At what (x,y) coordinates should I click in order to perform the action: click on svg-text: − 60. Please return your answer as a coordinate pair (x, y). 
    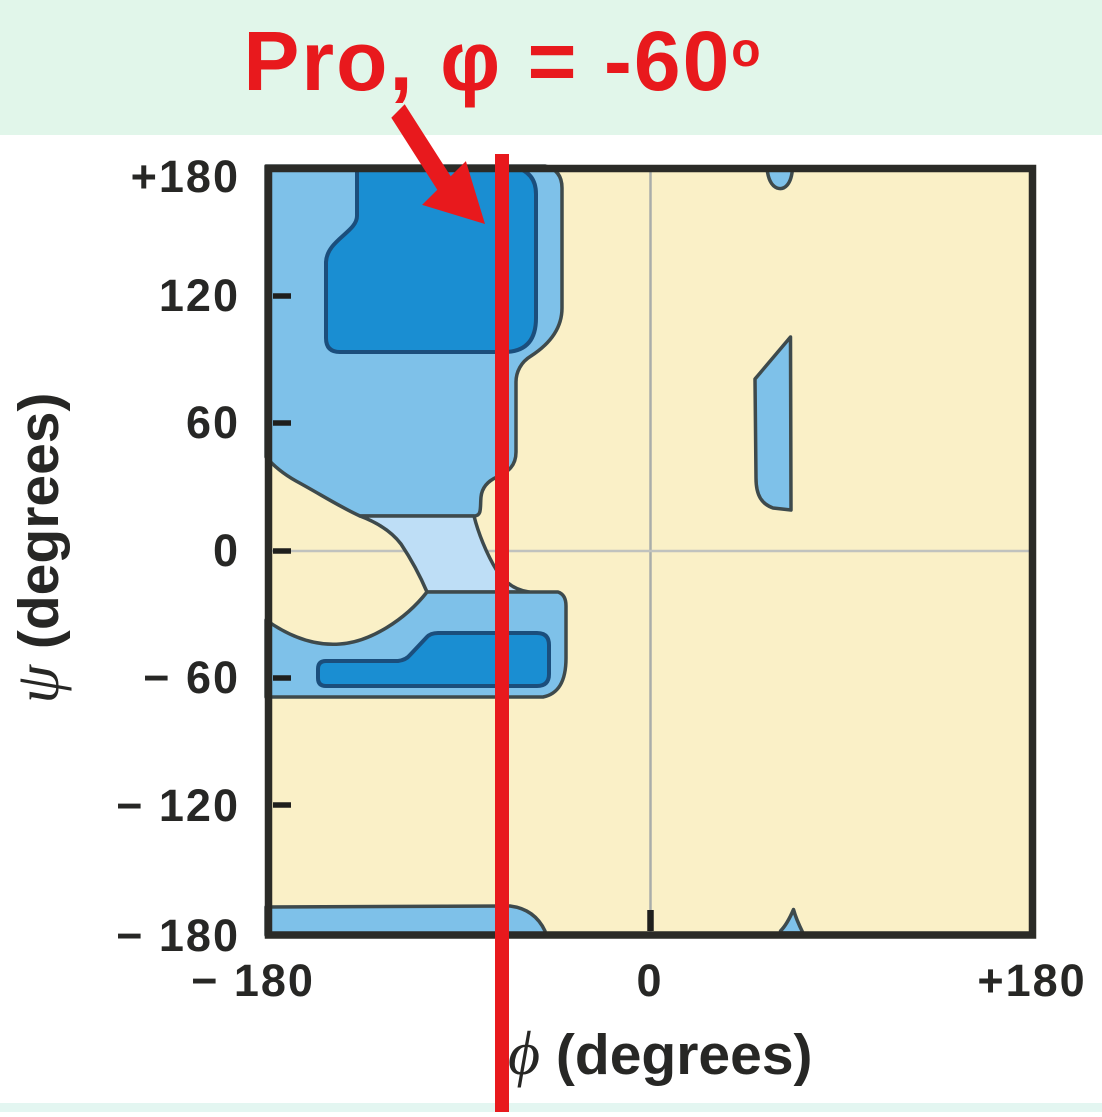
    Looking at the image, I should click on (191, 677).